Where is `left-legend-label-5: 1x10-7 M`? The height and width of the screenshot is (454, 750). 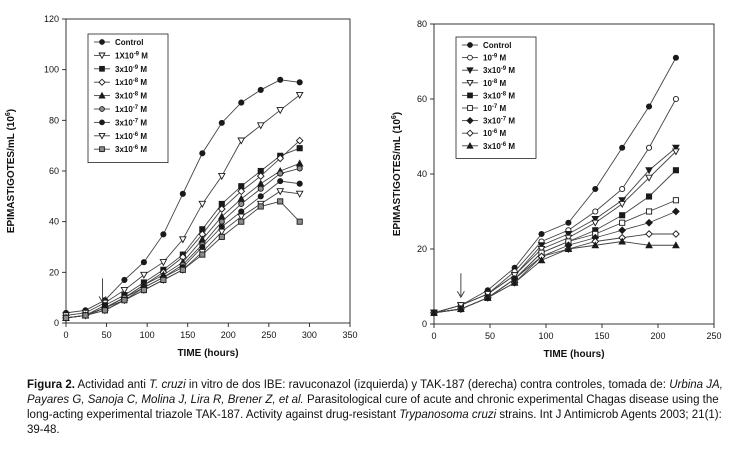
left-legend-label-5: 1x10-7 M is located at coordinates (131, 109).